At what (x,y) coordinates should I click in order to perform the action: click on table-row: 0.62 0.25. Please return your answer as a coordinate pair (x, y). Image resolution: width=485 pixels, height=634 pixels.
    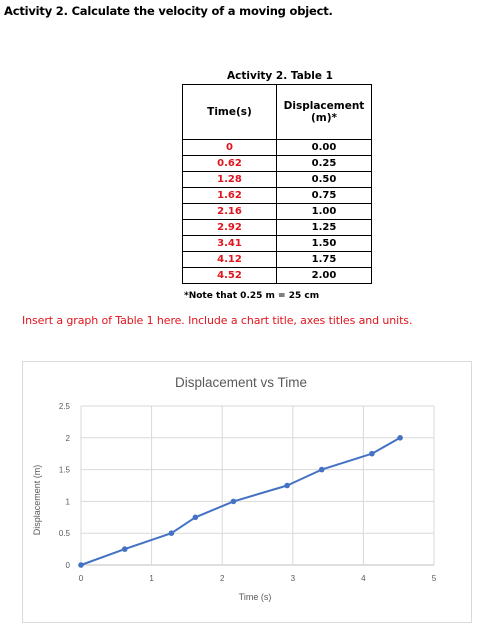
    Looking at the image, I should click on (277, 163).